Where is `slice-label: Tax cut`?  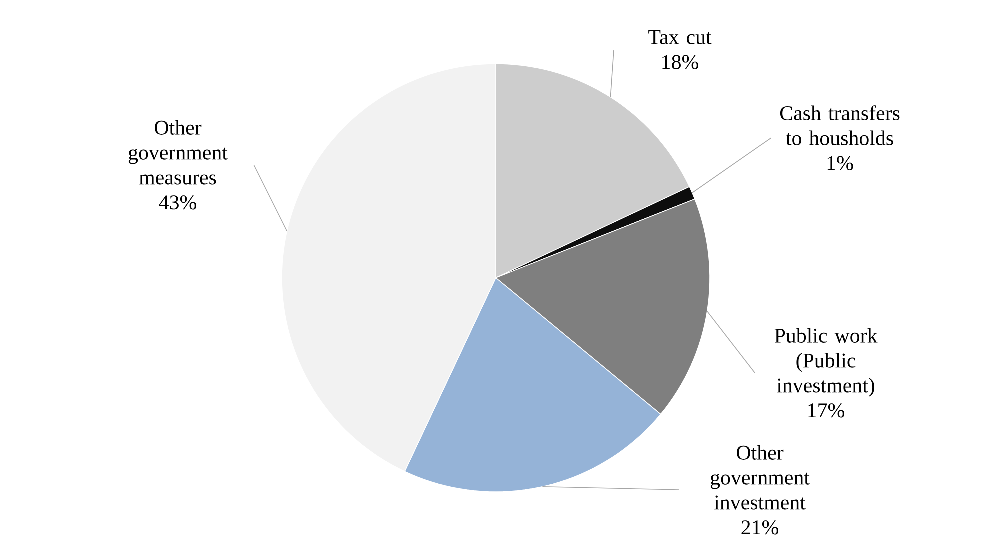
slice-label: Tax cut is located at coordinates (680, 37).